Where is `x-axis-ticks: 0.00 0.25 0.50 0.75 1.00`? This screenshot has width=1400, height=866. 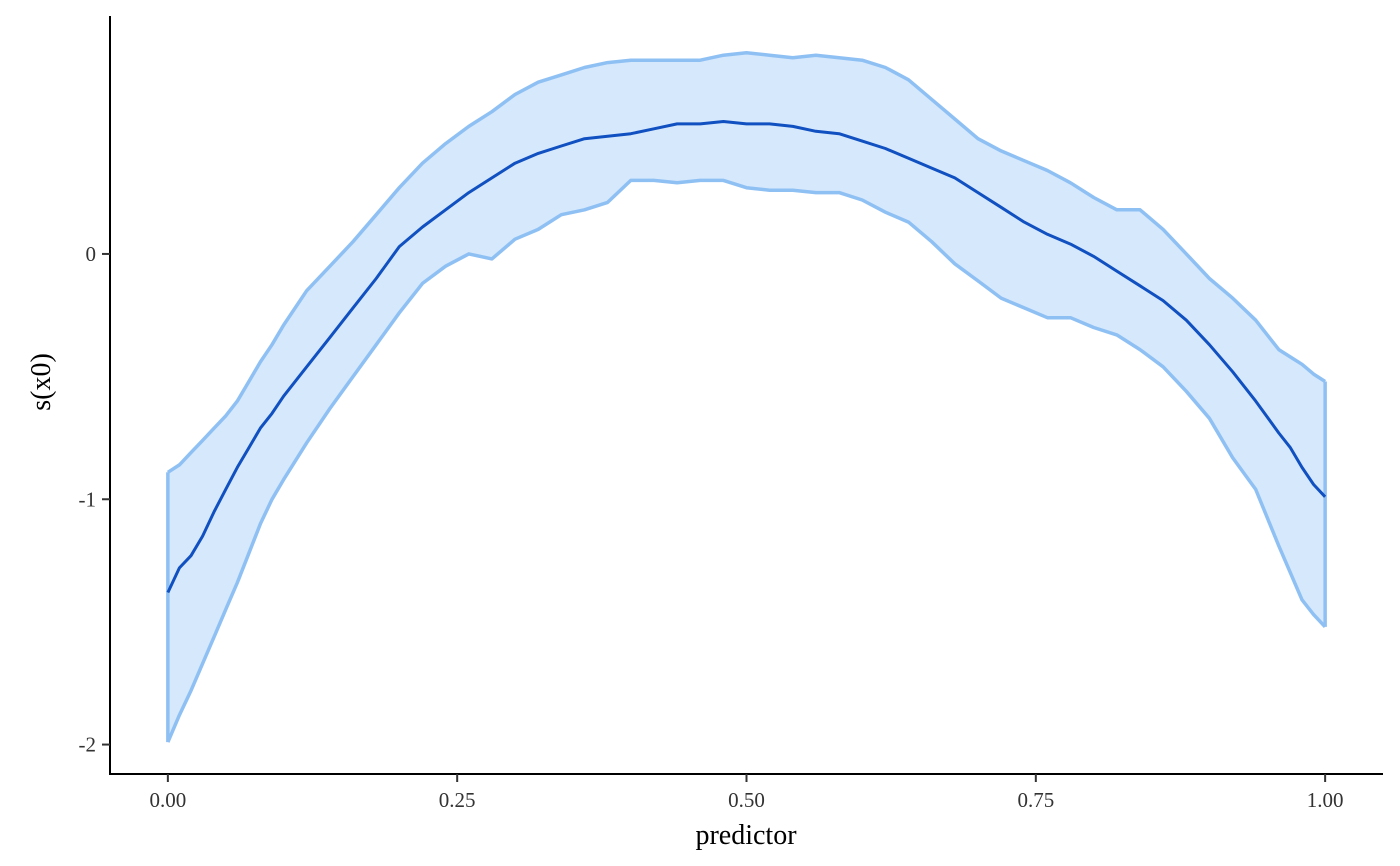
x-axis-ticks: 0.00 0.25 0.50 0.75 1.00 is located at coordinates (746, 793).